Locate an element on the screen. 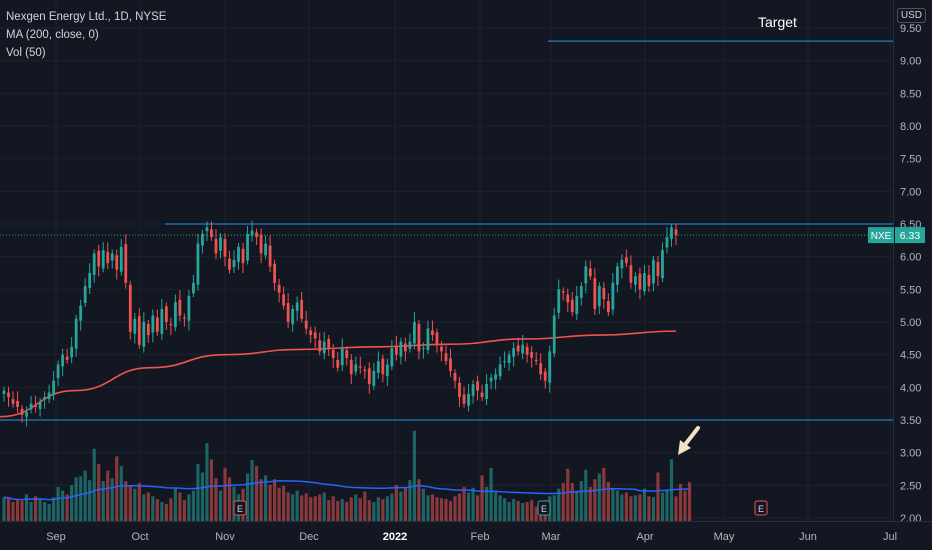 This screenshot has height=550, width=932. price-tick-label: 6.00 is located at coordinates (910, 258).